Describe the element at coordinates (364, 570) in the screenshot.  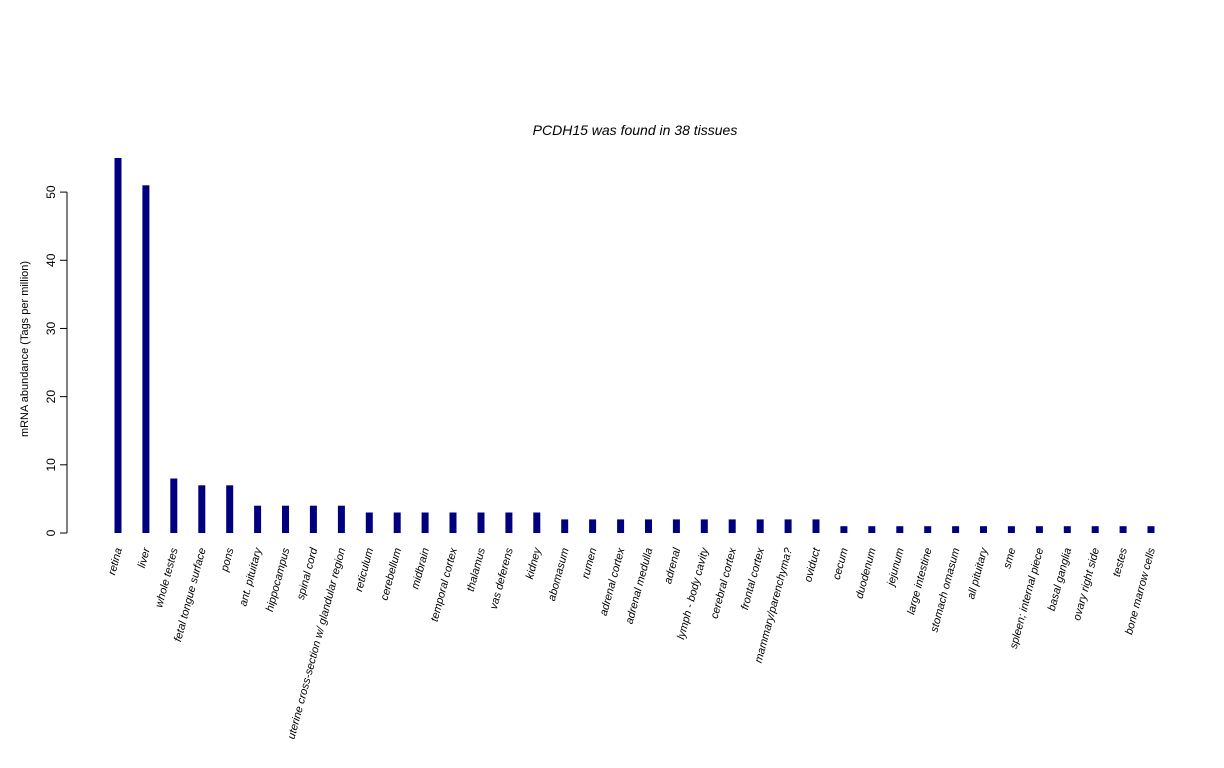
I see `x-tick-label: reticulum` at that location.